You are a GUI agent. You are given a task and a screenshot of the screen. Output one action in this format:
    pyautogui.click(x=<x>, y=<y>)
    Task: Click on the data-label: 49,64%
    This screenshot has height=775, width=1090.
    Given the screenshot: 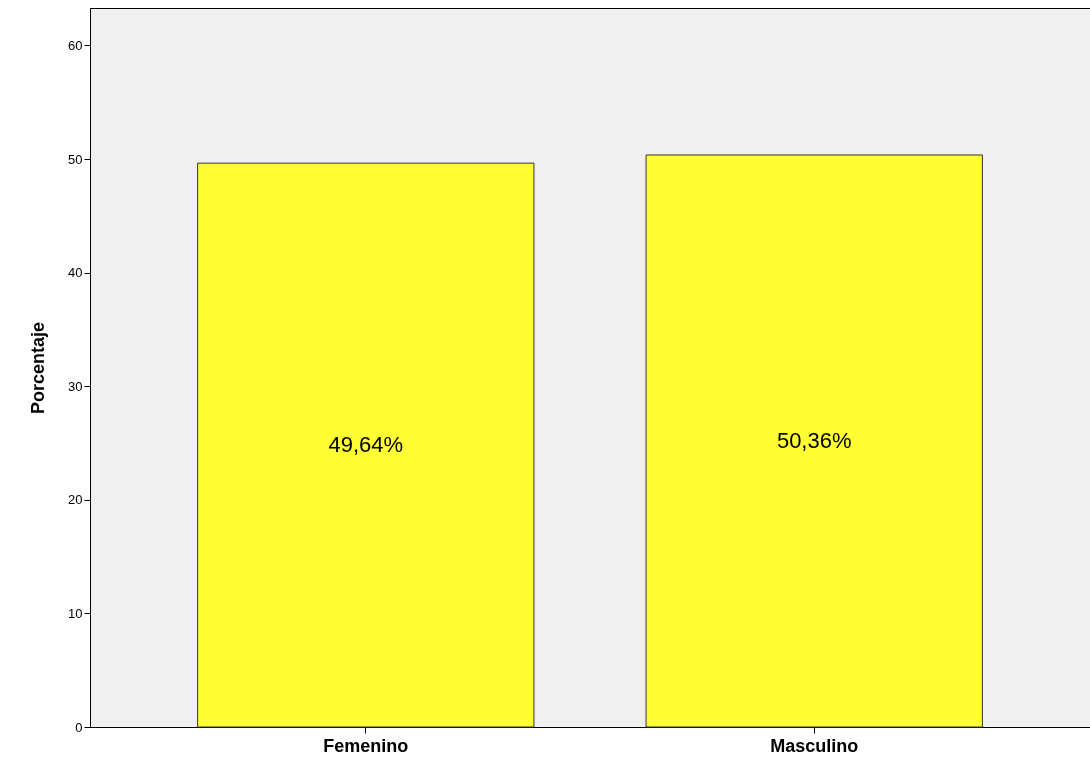 What is the action you would take?
    pyautogui.click(x=366, y=445)
    